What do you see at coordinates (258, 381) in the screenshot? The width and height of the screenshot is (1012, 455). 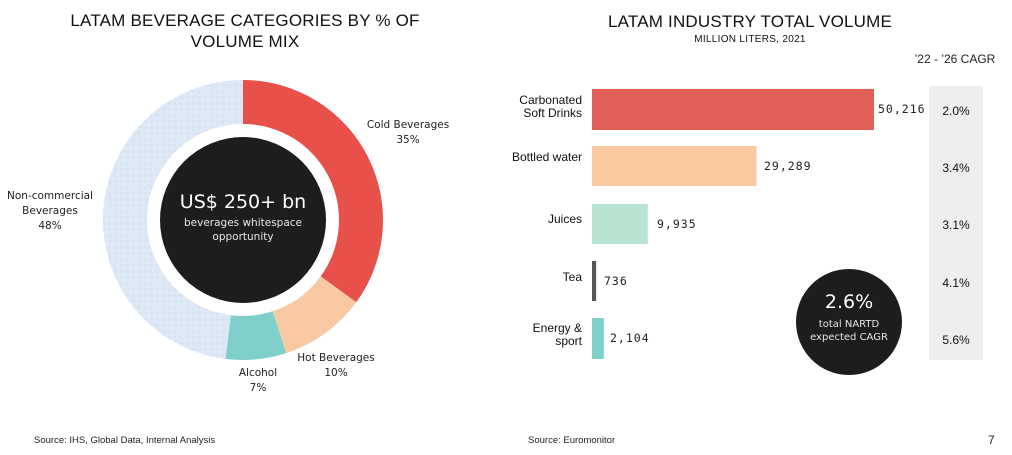 I see `slice-label-alcohol: Alcohol 7%` at bounding box center [258, 381].